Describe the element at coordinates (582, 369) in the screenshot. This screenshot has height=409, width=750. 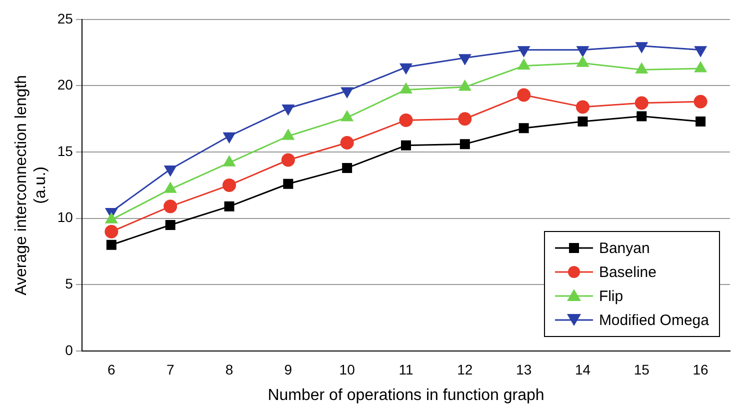
I see `x-tick-label: 14` at that location.